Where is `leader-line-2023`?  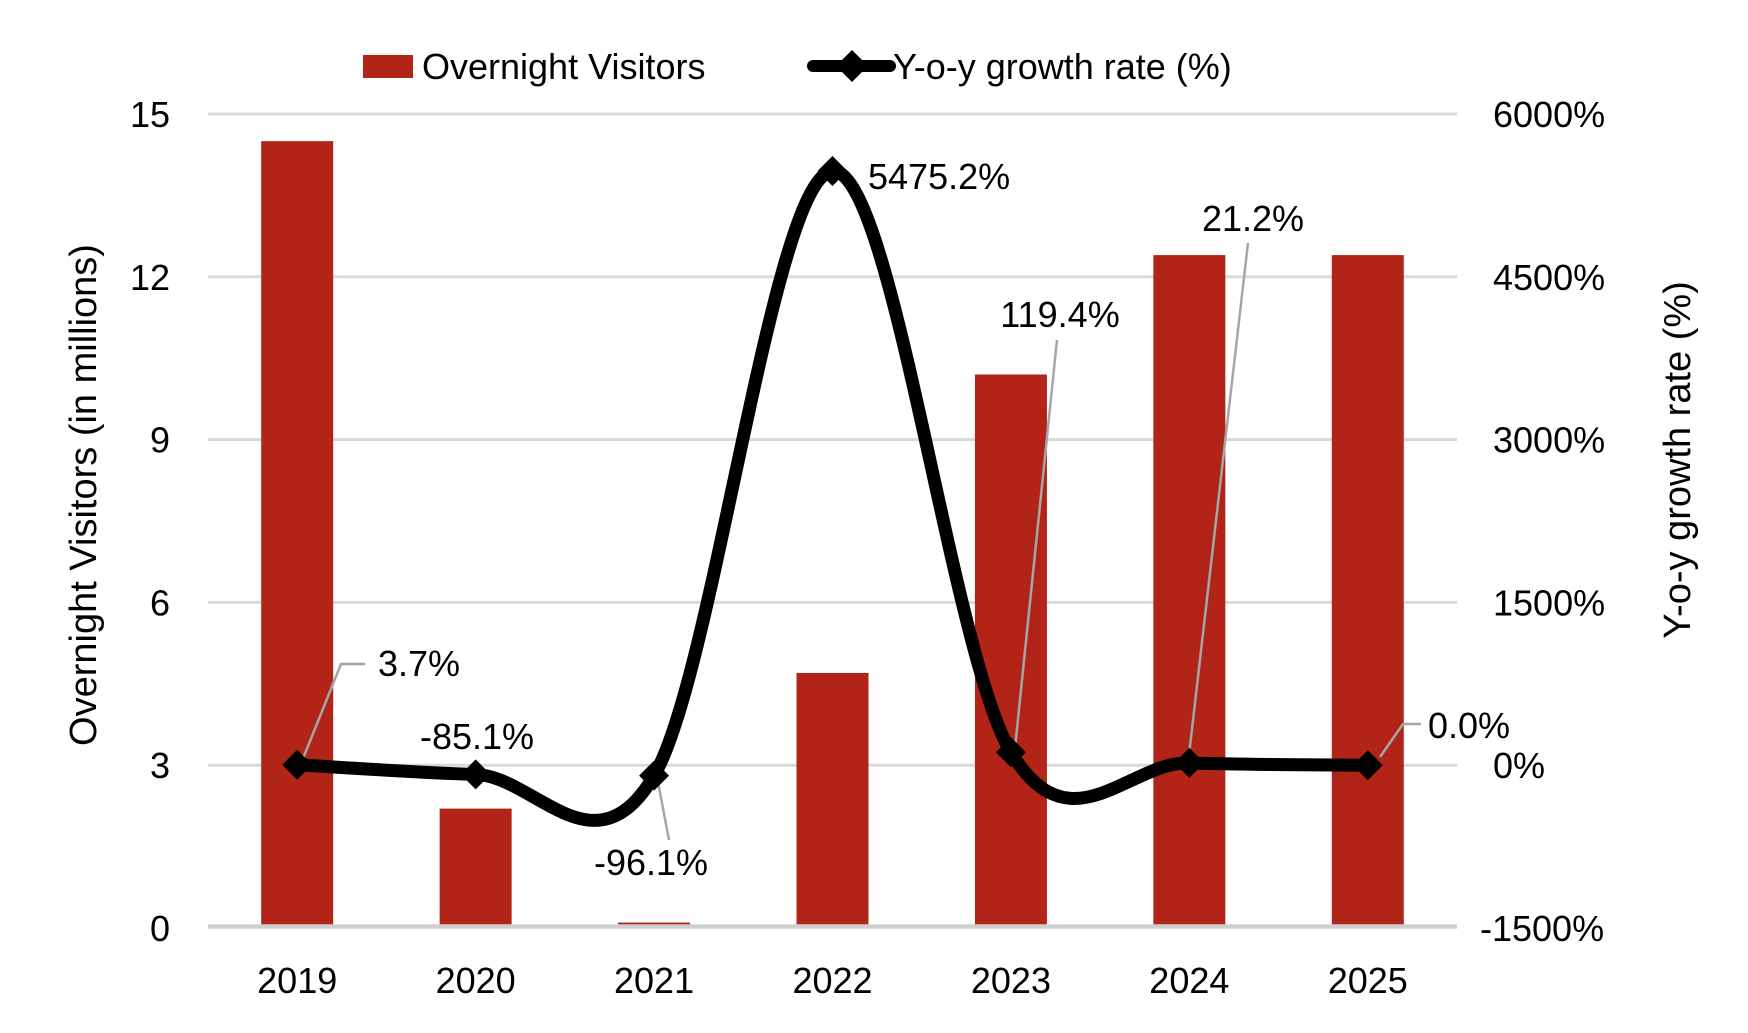 leader-line-2023 is located at coordinates (1036, 544).